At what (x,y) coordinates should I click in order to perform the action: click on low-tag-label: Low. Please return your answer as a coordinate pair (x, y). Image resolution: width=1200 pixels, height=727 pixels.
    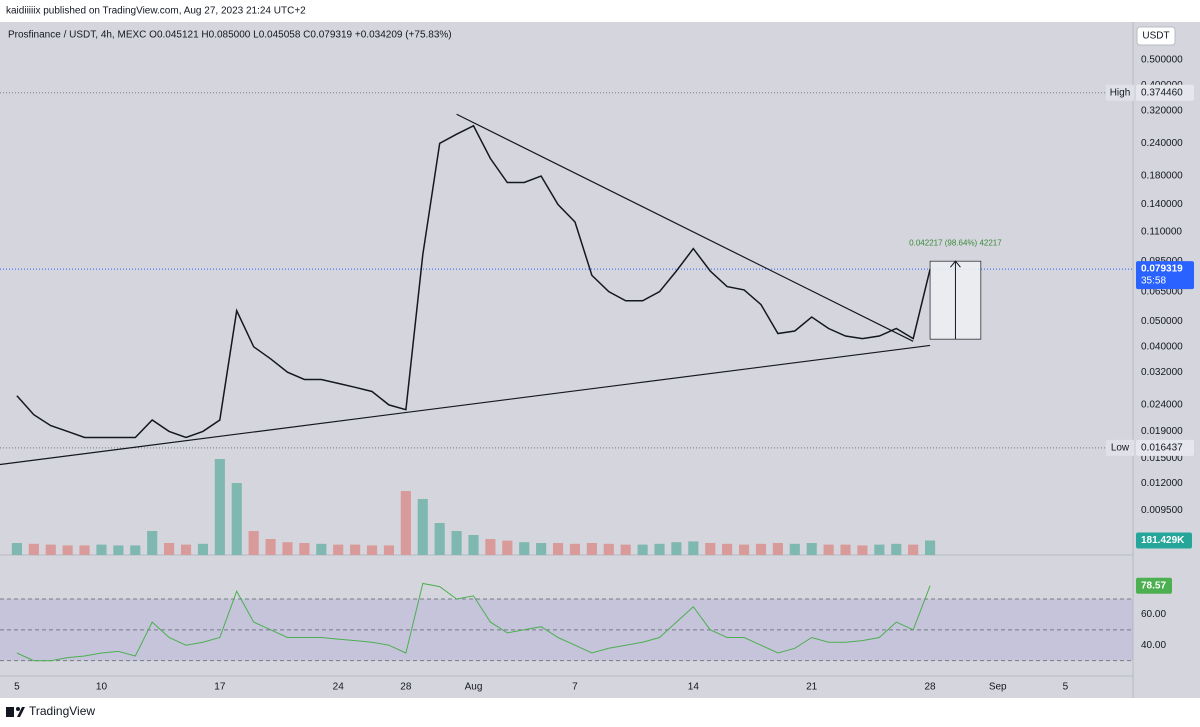
    Looking at the image, I should click on (1120, 447).